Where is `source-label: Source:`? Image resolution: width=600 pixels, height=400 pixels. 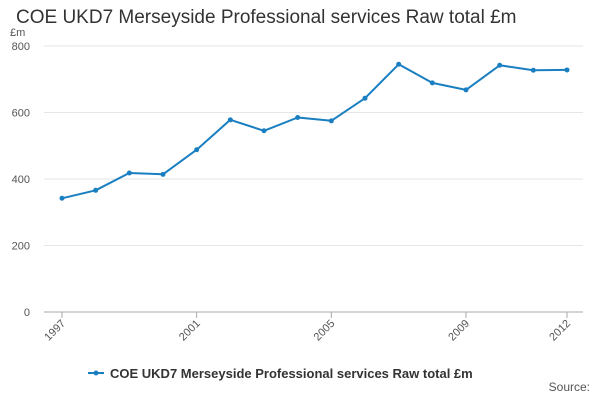
source-label: Source: is located at coordinates (569, 387).